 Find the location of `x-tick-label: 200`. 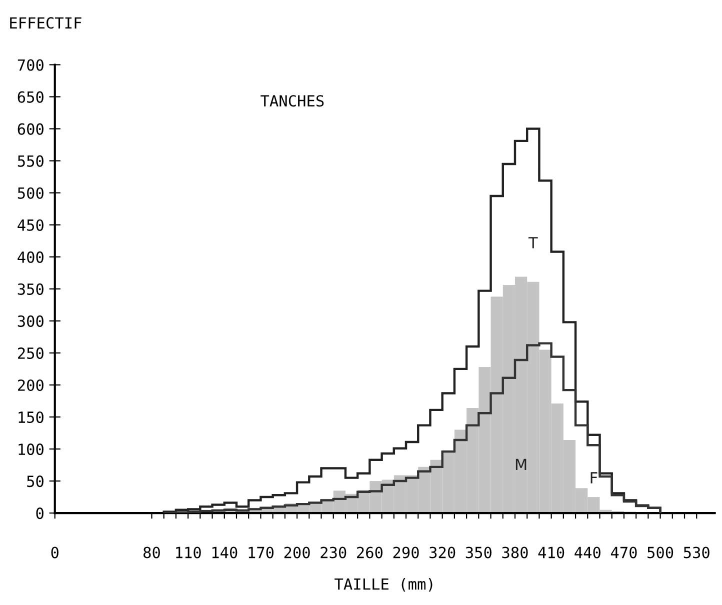

x-tick-label: 200 is located at coordinates (297, 552).